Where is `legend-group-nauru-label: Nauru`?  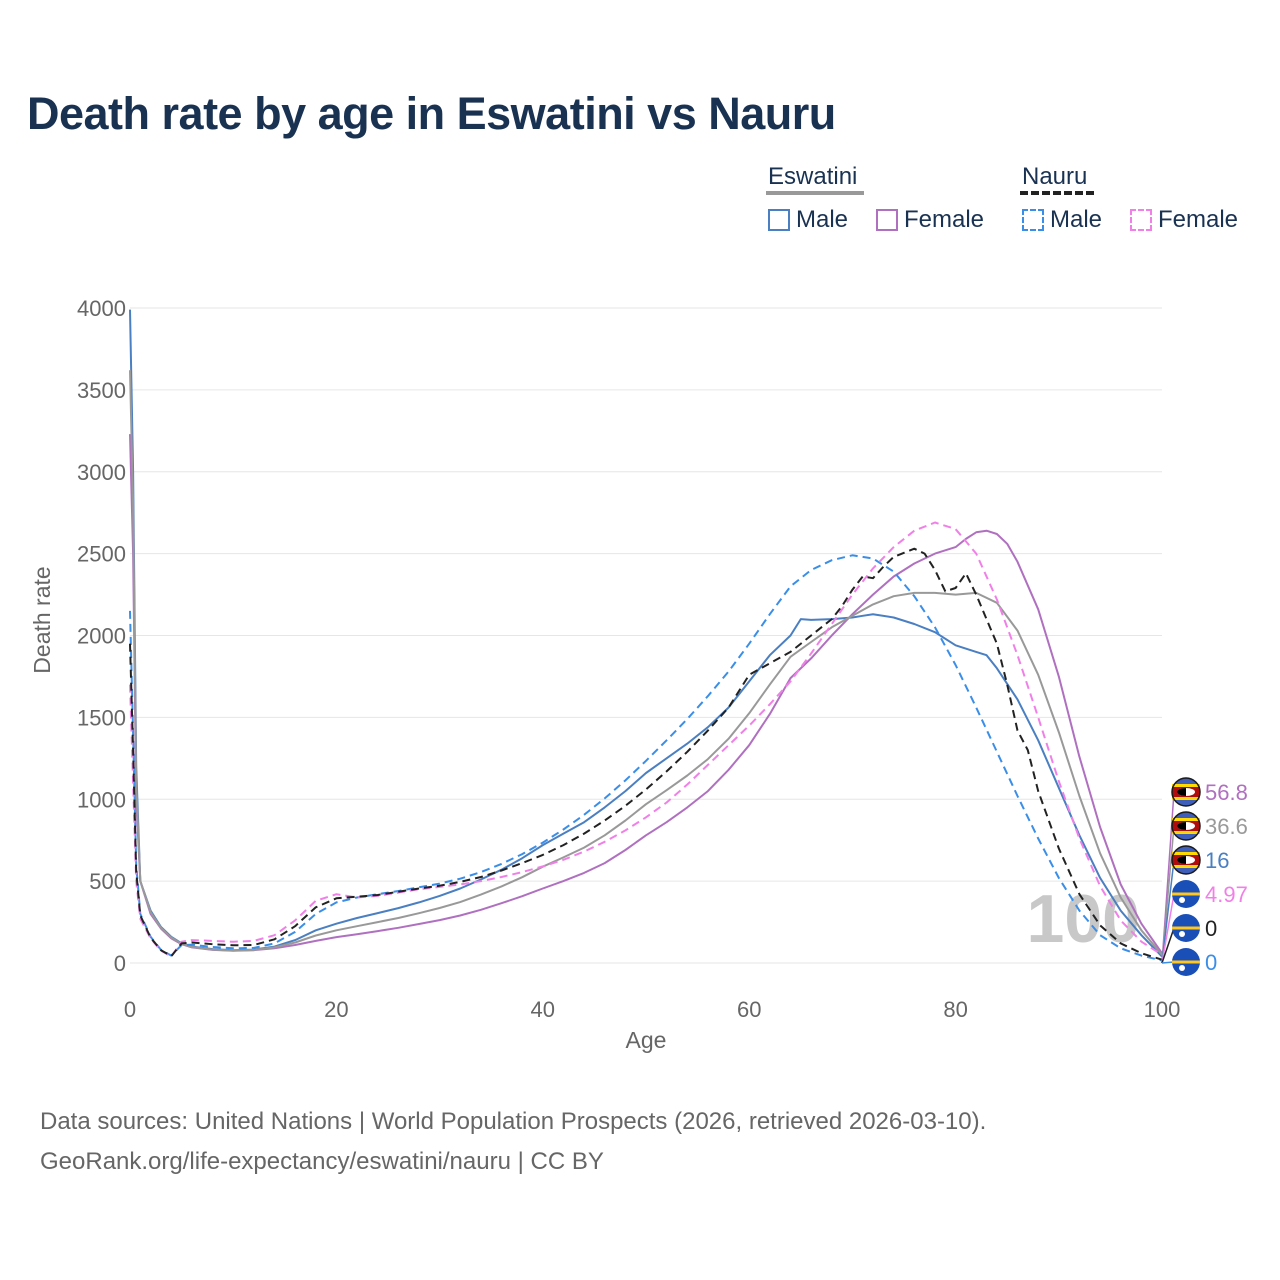 legend-group-nauru-label: Nauru is located at coordinates (1055, 176).